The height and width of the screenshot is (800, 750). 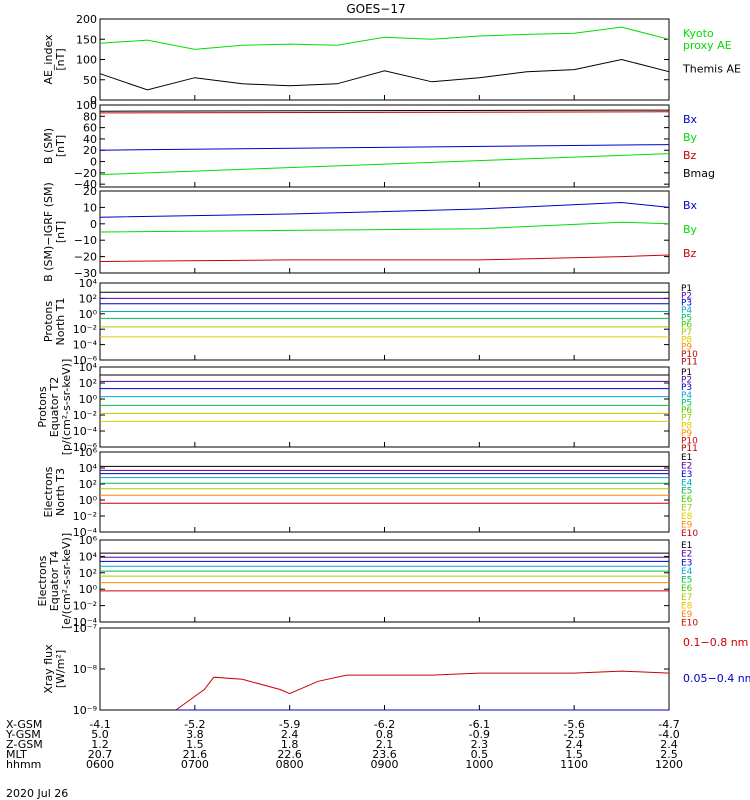 I want to click on y-tick-label: −20, so click(x=85, y=257).